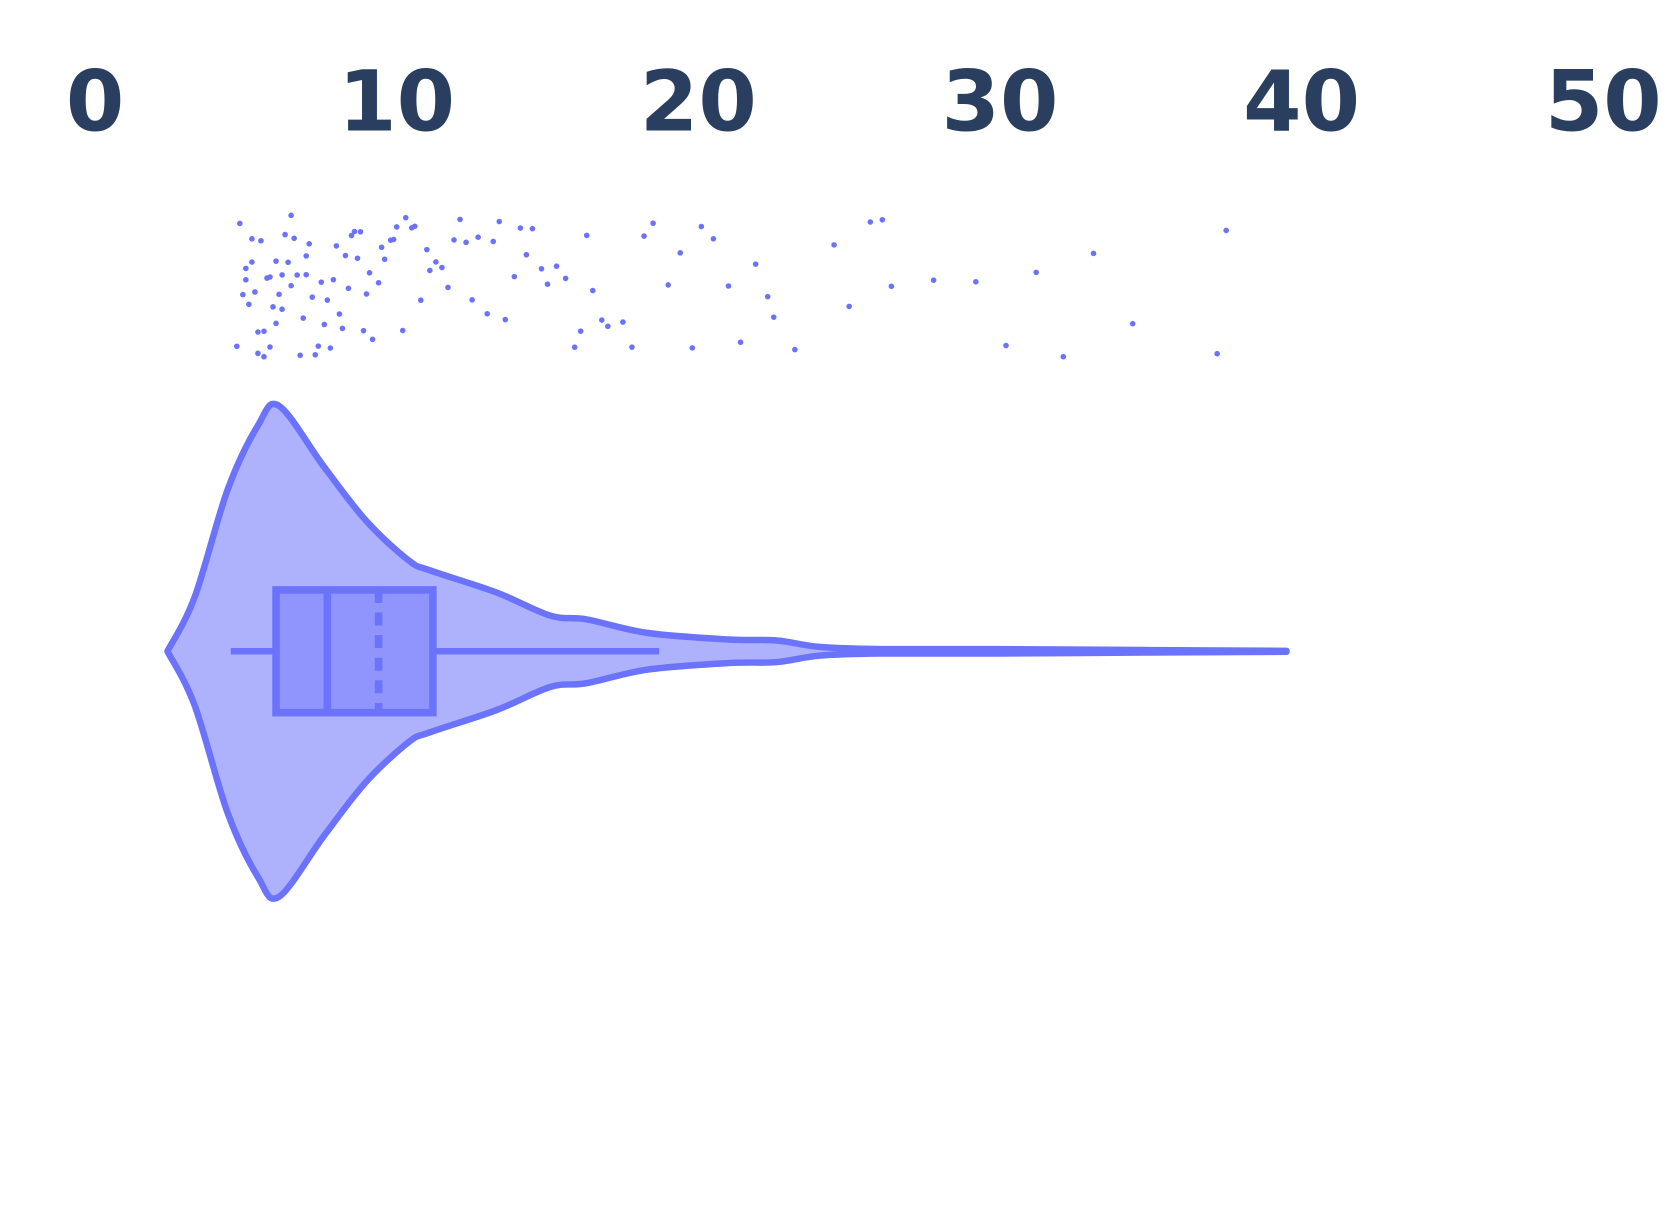  Describe the element at coordinates (698, 102) in the screenshot. I see `x-tick-label: 20` at that location.